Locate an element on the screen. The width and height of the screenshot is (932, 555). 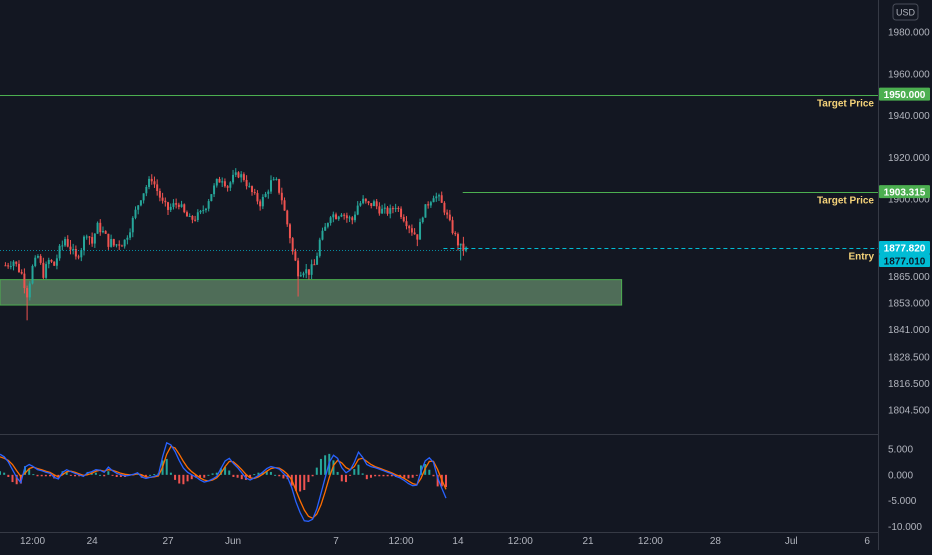
price-tag-label: 1903.315 is located at coordinates (905, 193).